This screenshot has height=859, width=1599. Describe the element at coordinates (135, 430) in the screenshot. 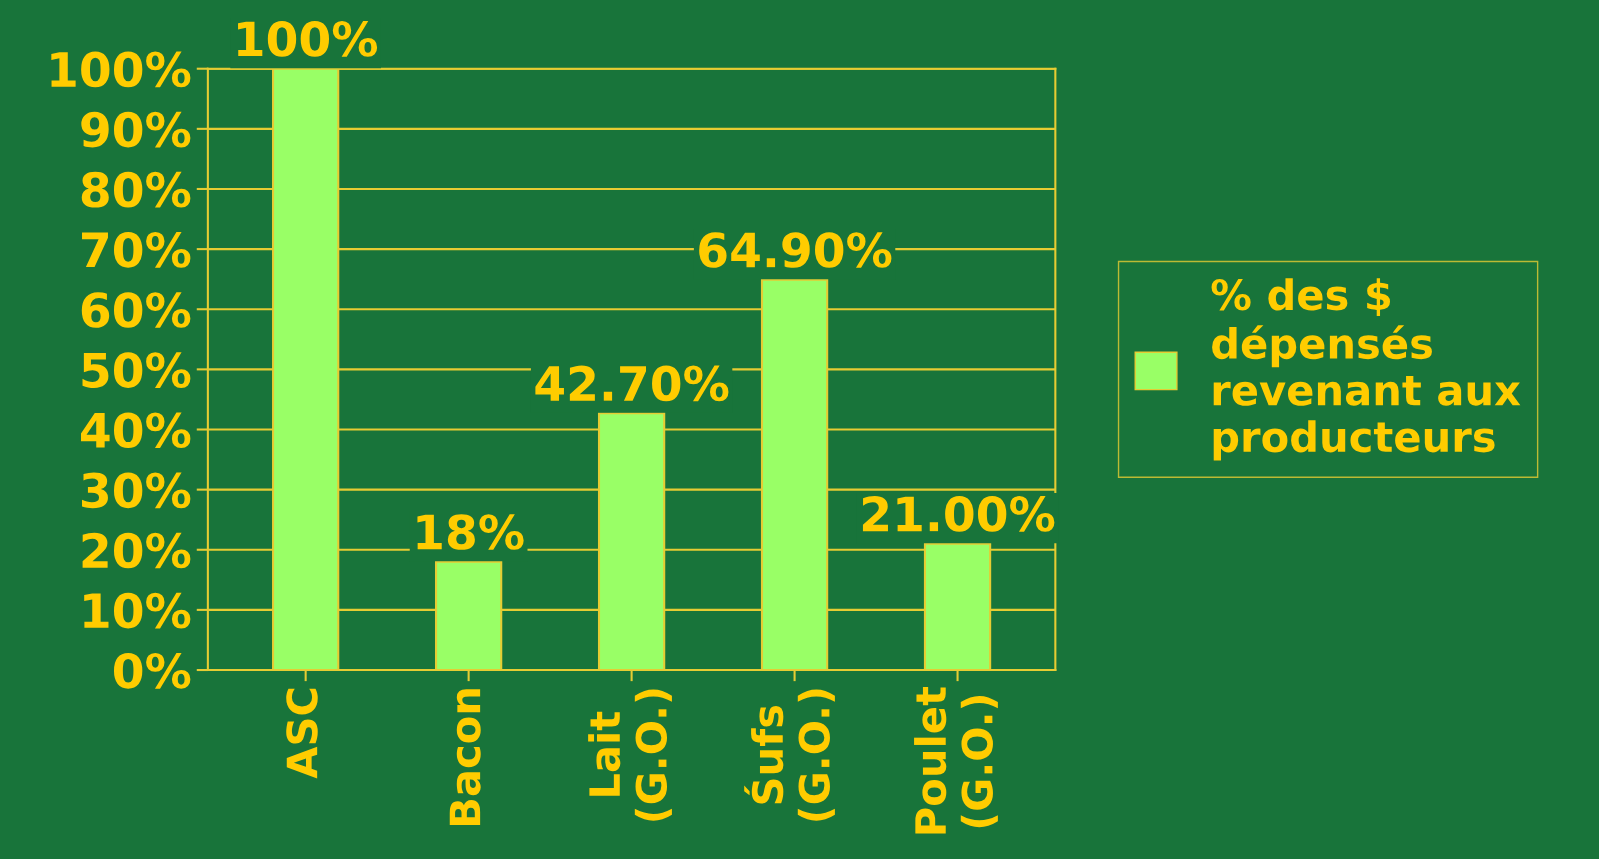

I see `y-tick-label: 40%` at that location.